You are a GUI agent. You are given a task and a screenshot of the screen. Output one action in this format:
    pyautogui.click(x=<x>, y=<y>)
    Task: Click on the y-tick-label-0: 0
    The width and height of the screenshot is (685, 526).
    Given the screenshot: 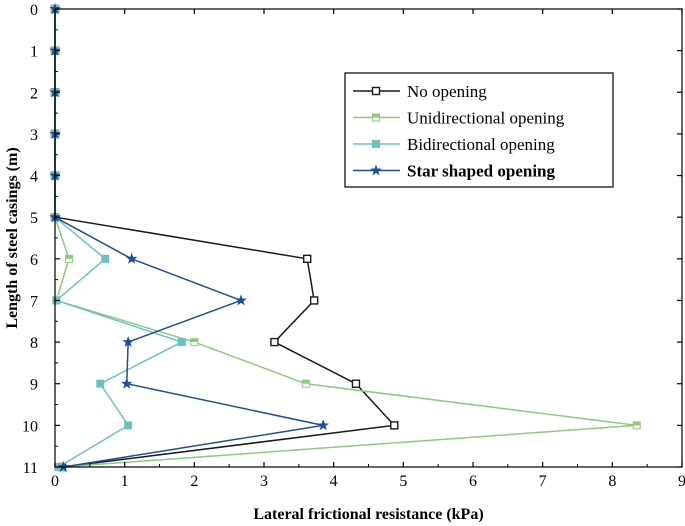 What is the action you would take?
    pyautogui.click(x=34, y=10)
    